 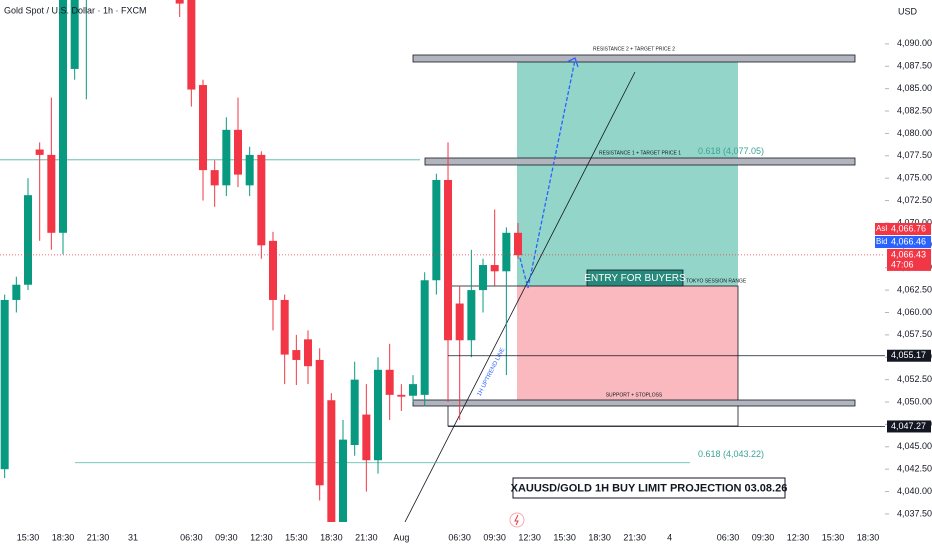 I want to click on currency: USD, so click(x=908, y=11).